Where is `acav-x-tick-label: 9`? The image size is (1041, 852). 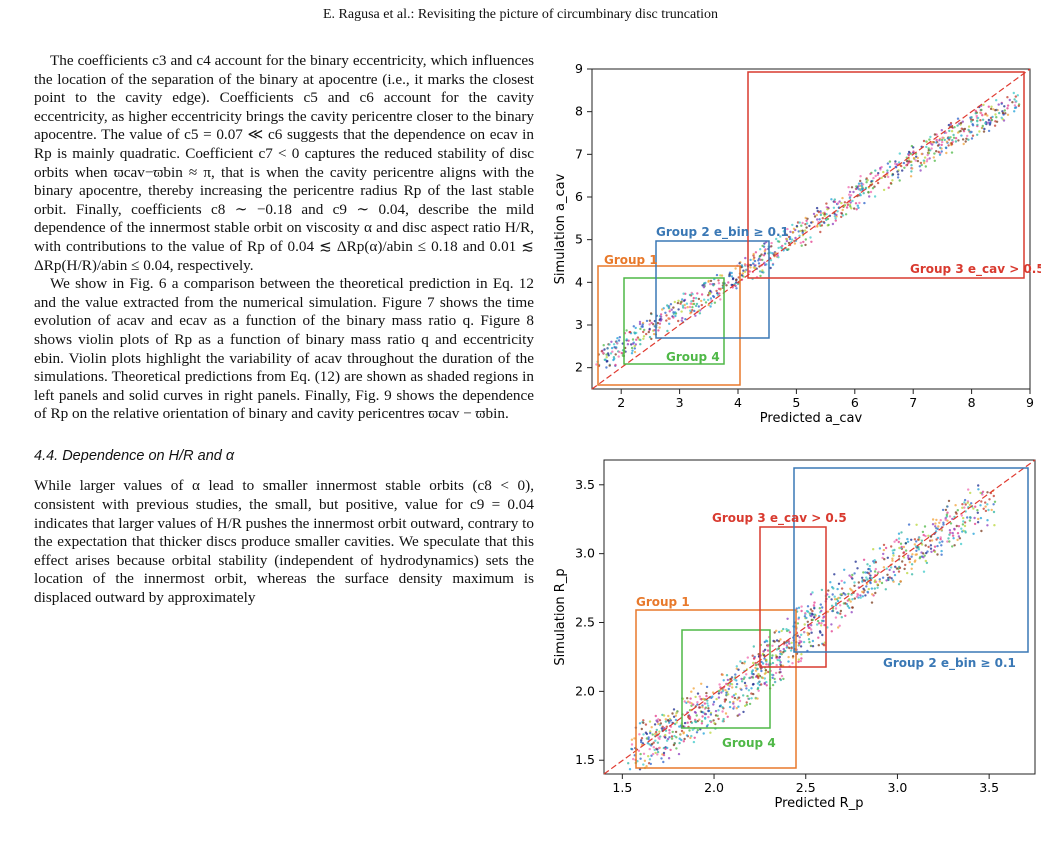
acav-x-tick-label: 9 is located at coordinates (1030, 402).